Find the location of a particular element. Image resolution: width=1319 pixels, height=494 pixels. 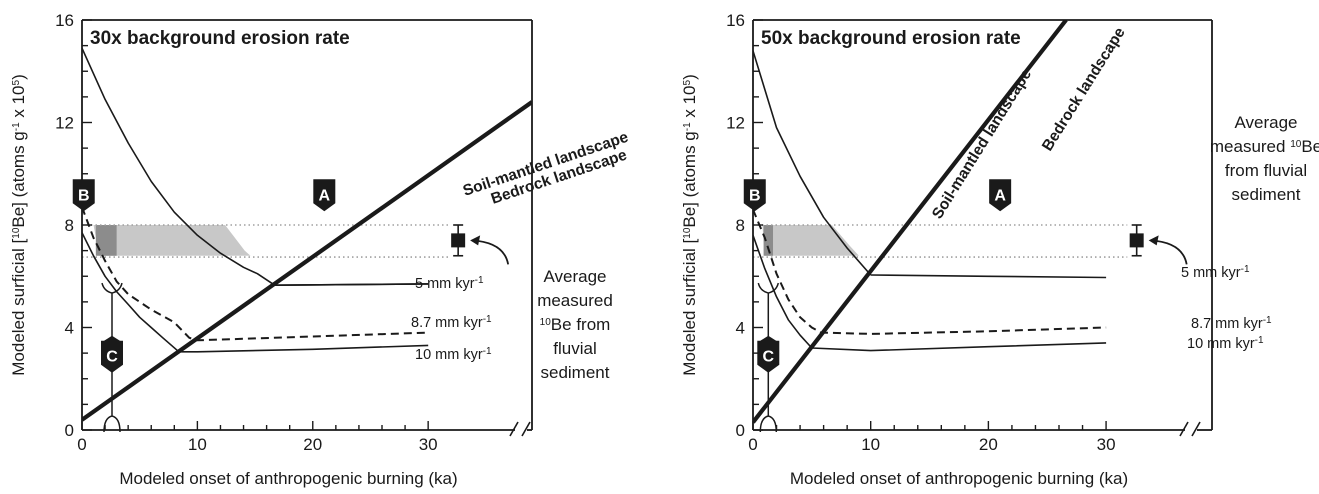

marker-letter: B is located at coordinates (755, 195).